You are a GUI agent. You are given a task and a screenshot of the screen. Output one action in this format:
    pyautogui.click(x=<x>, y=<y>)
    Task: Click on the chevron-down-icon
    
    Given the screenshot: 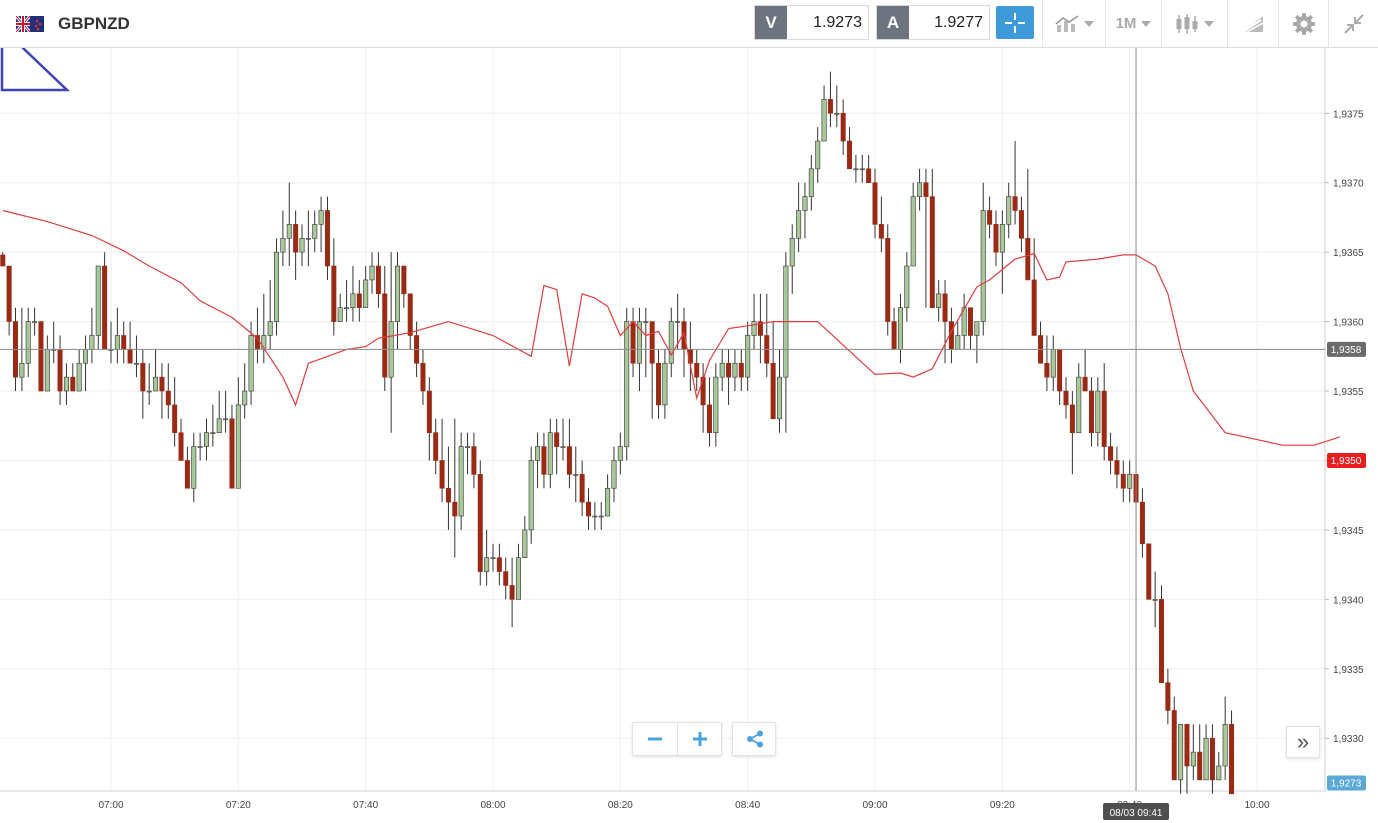 What is the action you would take?
    pyautogui.click(x=1088, y=23)
    